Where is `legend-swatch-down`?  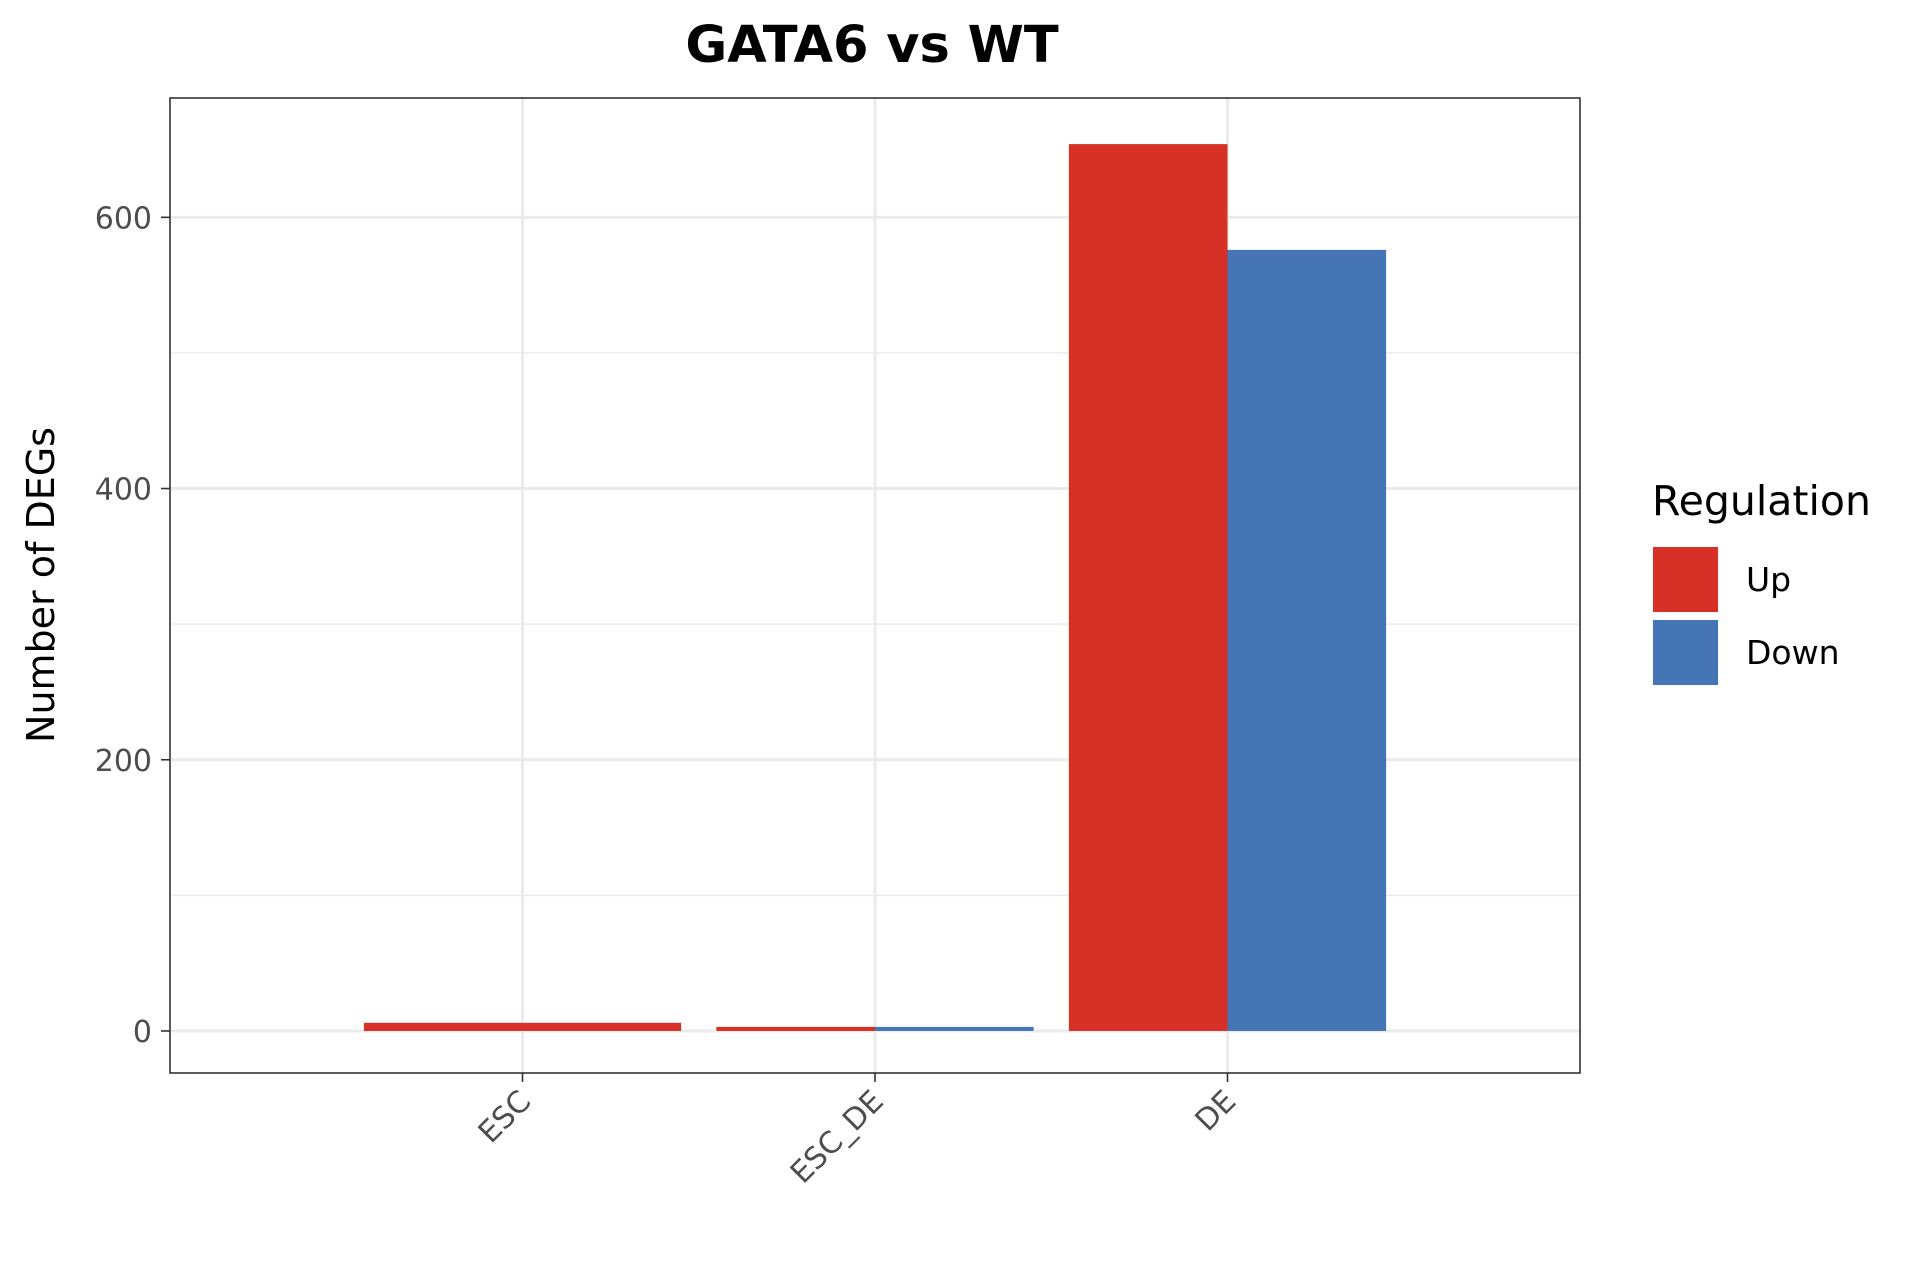
legend-swatch-down is located at coordinates (1685, 652).